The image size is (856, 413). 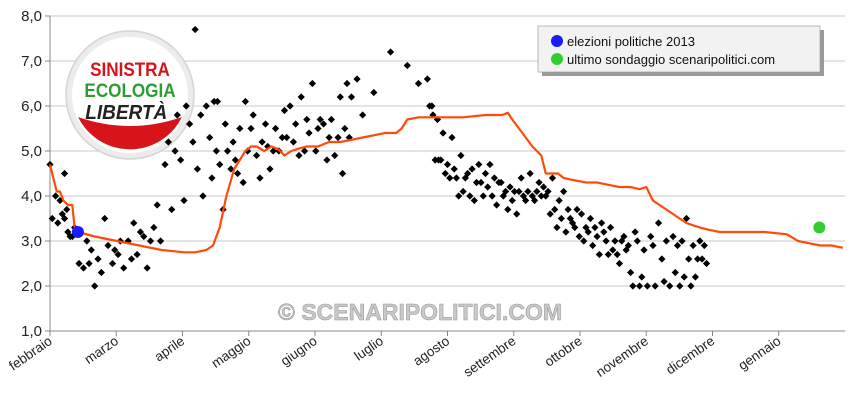 What do you see at coordinates (369, 348) in the screenshot?
I see `x-tick-label: luglio` at bounding box center [369, 348].